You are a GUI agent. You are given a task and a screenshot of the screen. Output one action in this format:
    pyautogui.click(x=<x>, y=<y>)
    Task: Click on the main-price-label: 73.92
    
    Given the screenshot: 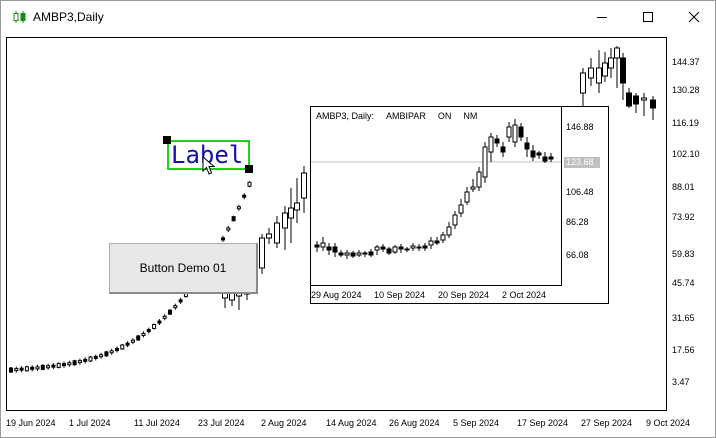 What is the action you would take?
    pyautogui.click(x=683, y=217)
    